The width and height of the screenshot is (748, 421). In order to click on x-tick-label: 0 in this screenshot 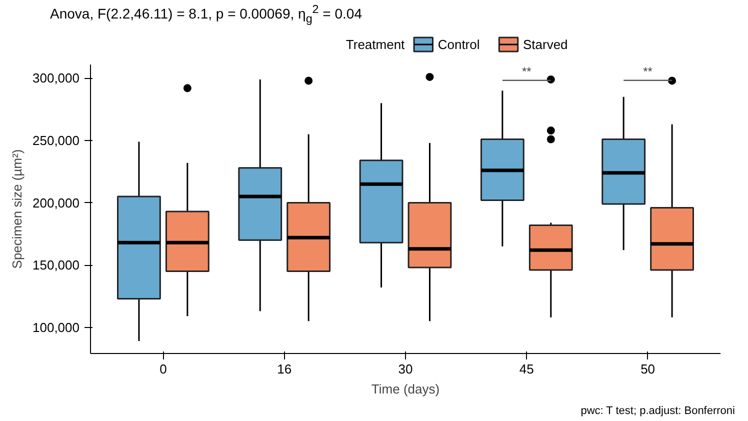, I will do `click(163, 369)`.